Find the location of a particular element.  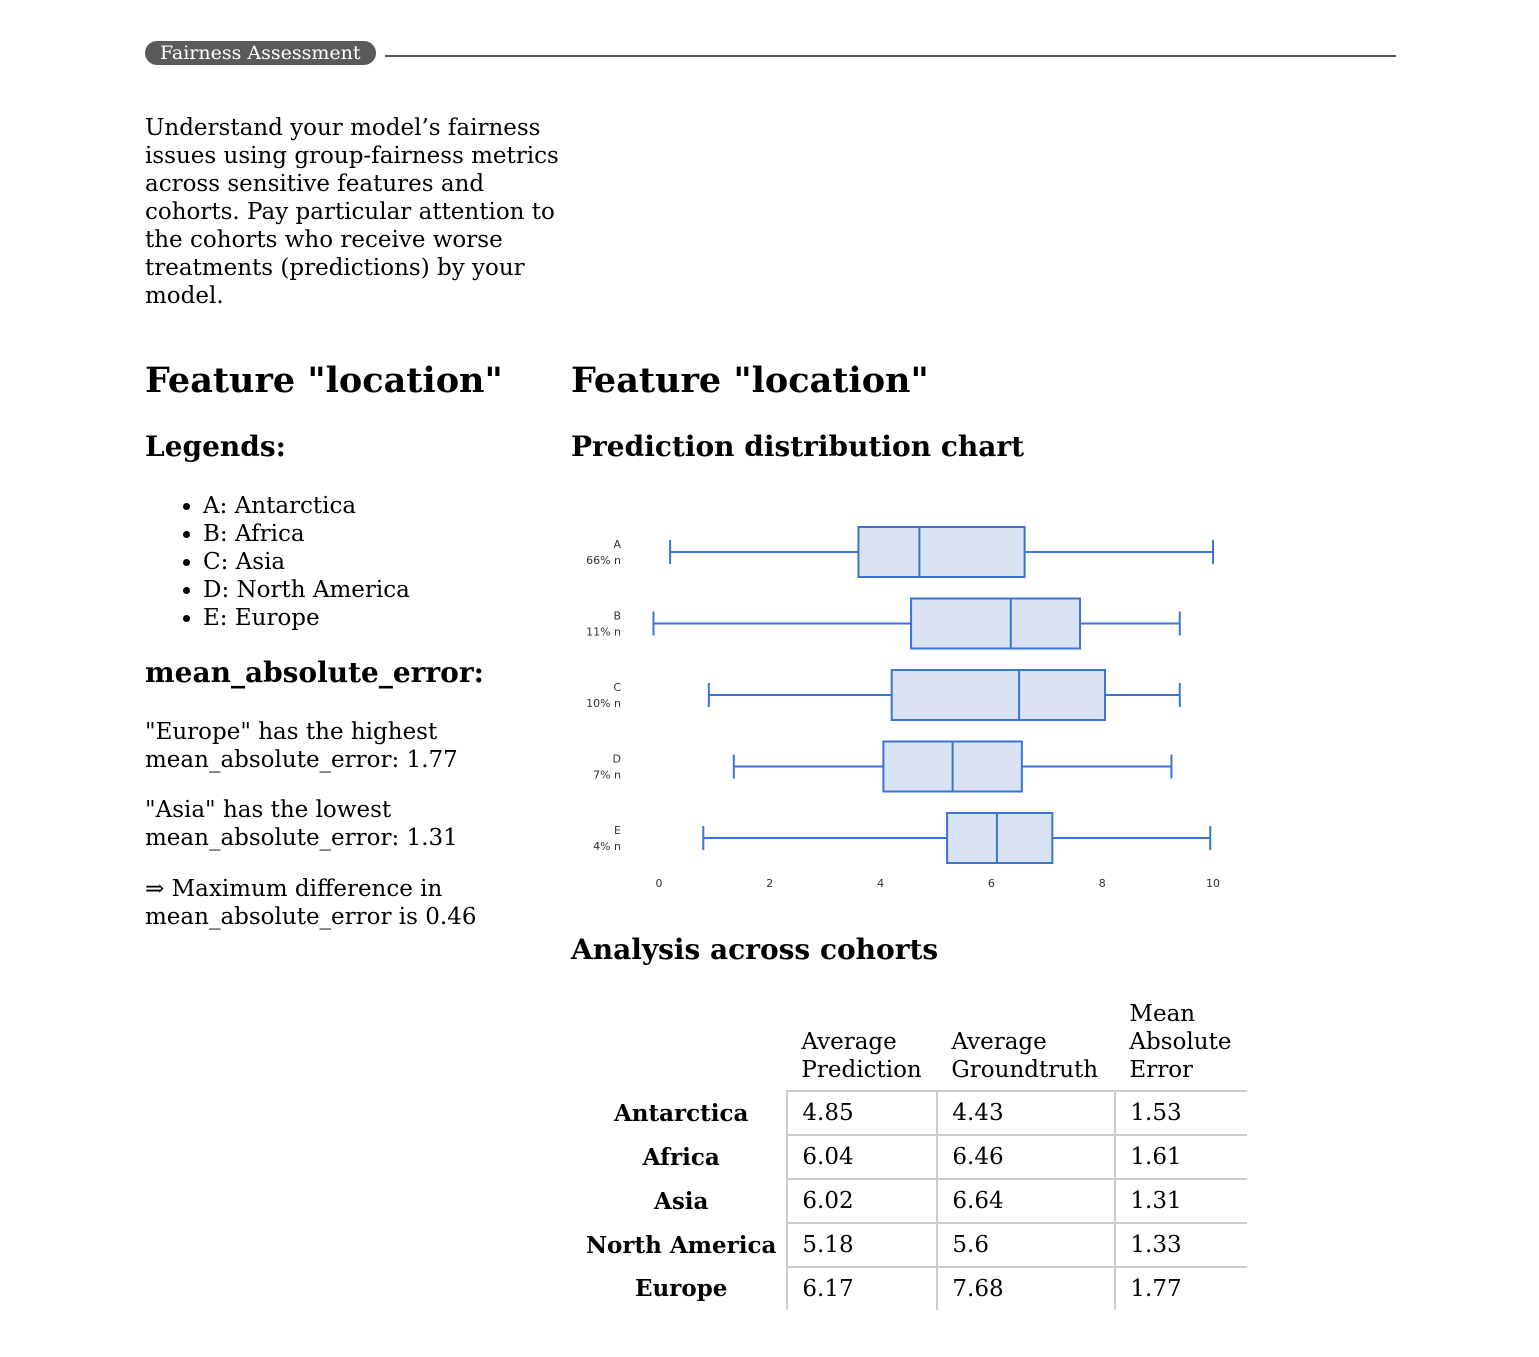

legend-item: E: Europe is located at coordinates (306, 618).